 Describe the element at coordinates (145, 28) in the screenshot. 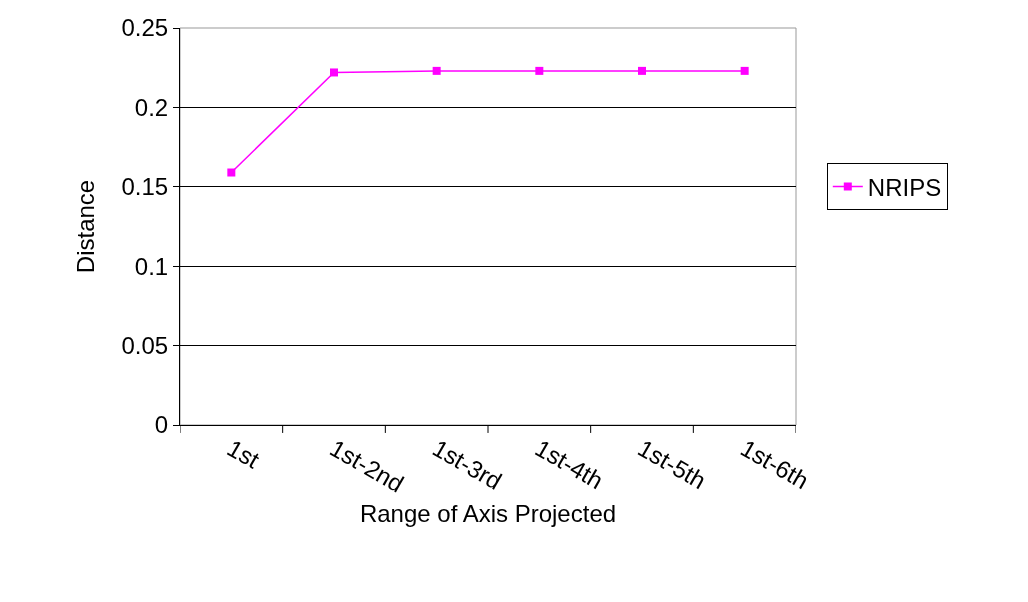

I see `y-tick-label: 0.25` at that location.